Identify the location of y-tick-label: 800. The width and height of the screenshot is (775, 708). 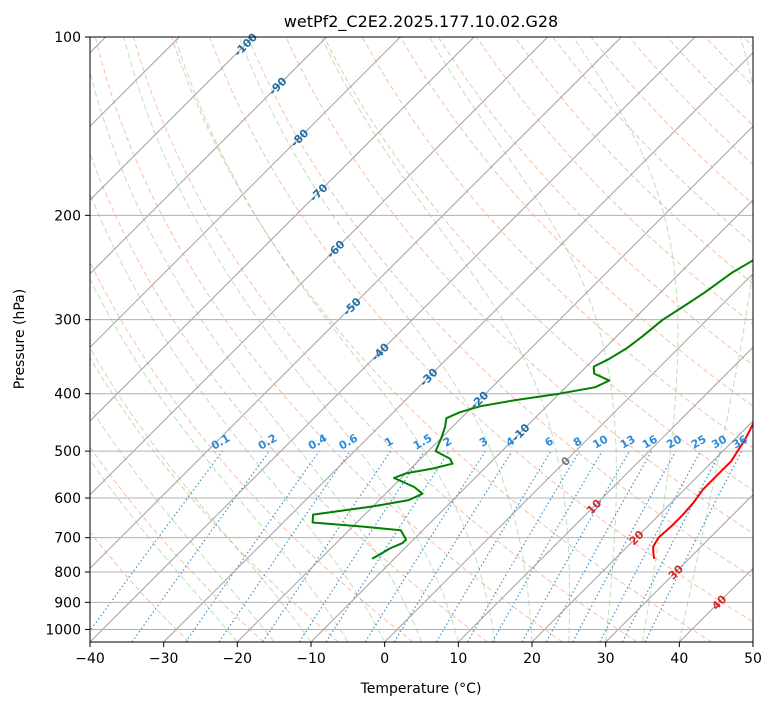
(67, 573).